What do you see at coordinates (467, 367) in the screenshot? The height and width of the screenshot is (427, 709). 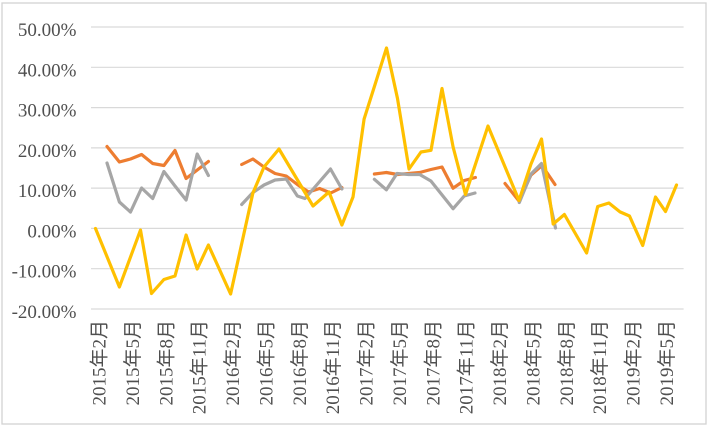 I see `svg-text: 2017年11月` at bounding box center [467, 367].